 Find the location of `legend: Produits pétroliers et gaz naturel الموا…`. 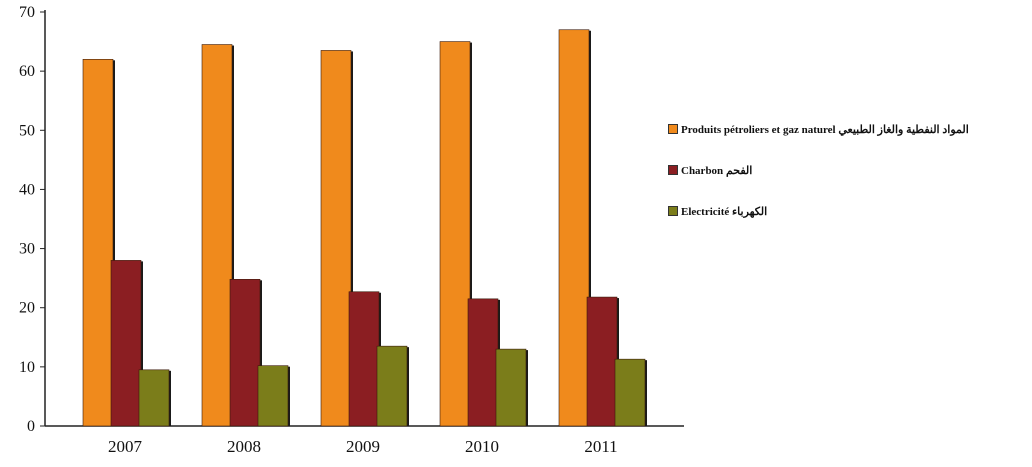

legend: Produits pétroliers et gaz naturel الموا… is located at coordinates (818, 183).